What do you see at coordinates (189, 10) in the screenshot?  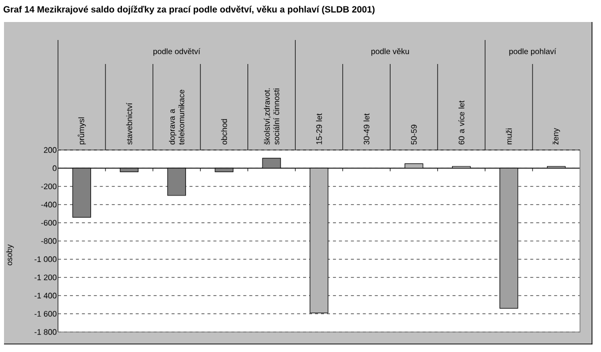 I see `chart-title: Graf 14 Mezikrajové saldo dojížďky za prací podle odvětví, věku a pohlaví (SLDB 2001)` at bounding box center [189, 10].